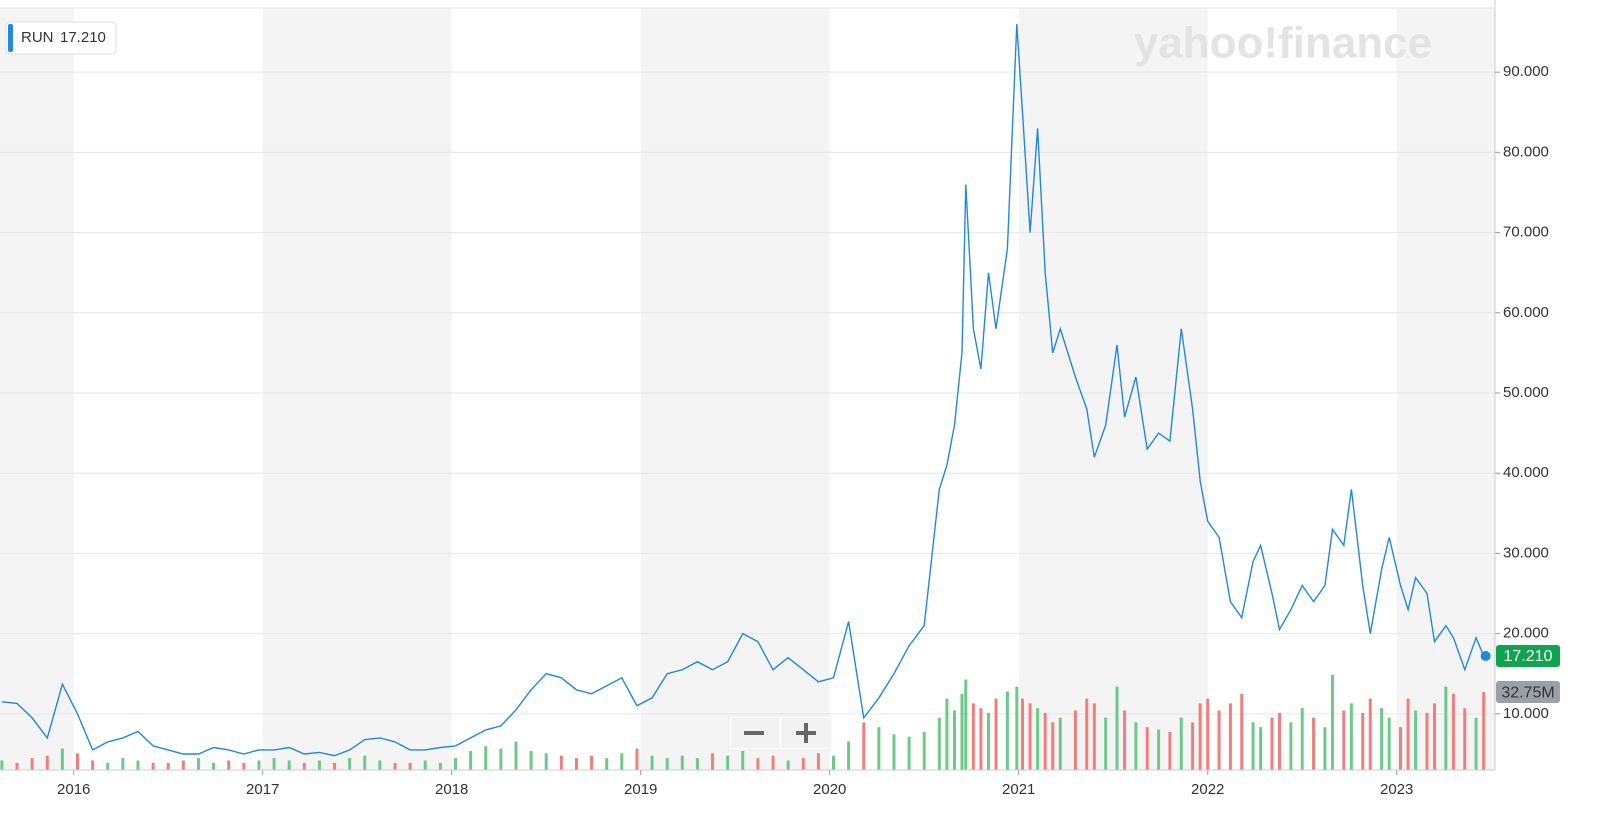 The image size is (1600, 820). What do you see at coordinates (83, 37) in the screenshot?
I see `legend-value: 17.210` at bounding box center [83, 37].